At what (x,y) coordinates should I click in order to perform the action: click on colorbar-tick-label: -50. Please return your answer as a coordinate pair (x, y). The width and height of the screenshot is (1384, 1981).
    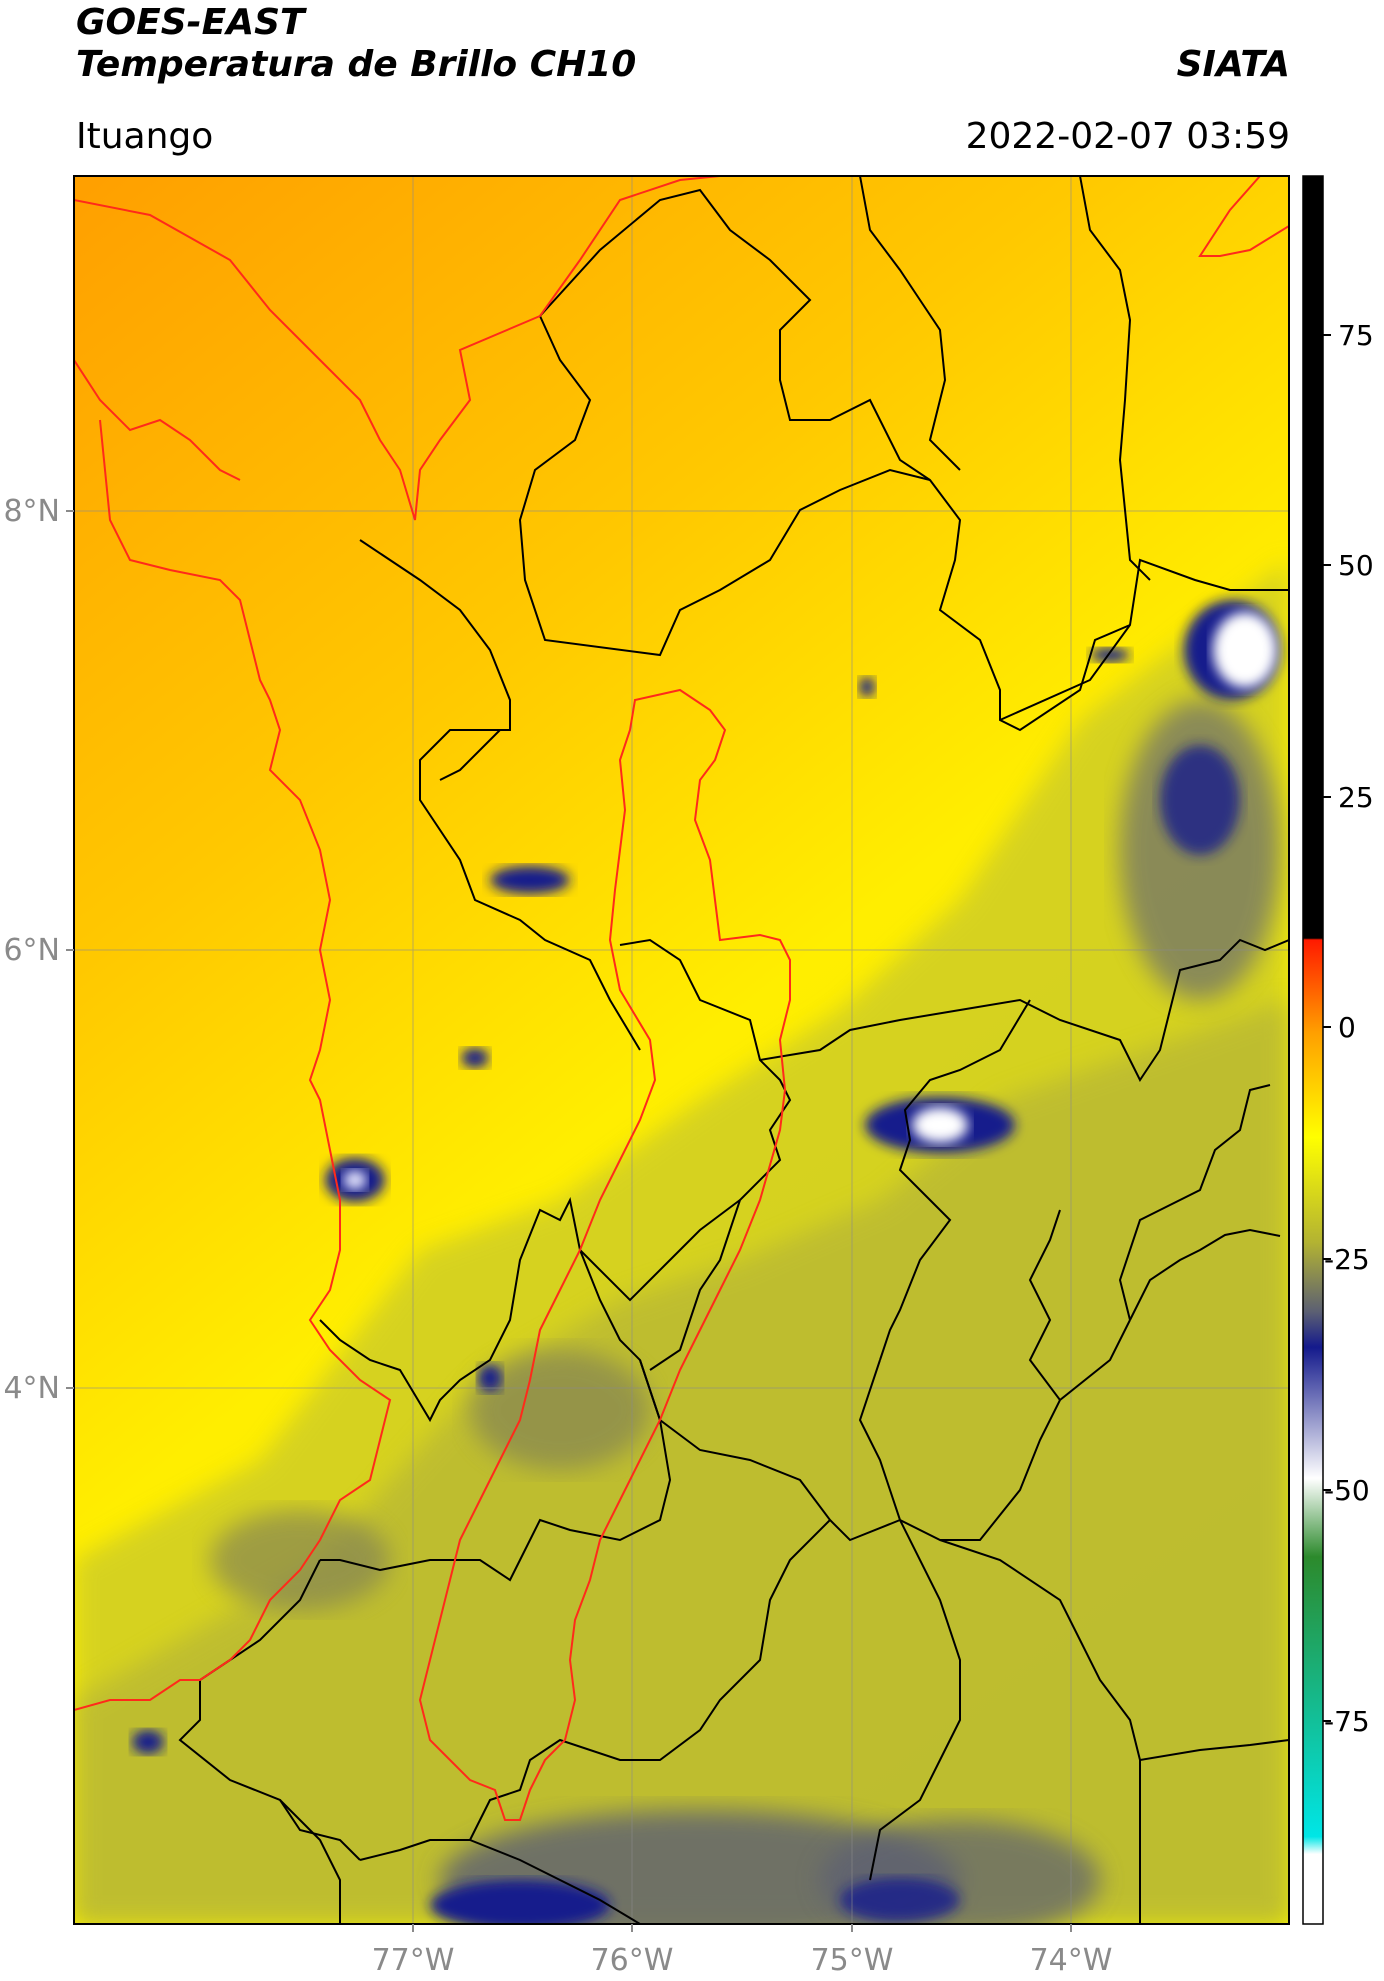
    Looking at the image, I should click on (1347, 1490).